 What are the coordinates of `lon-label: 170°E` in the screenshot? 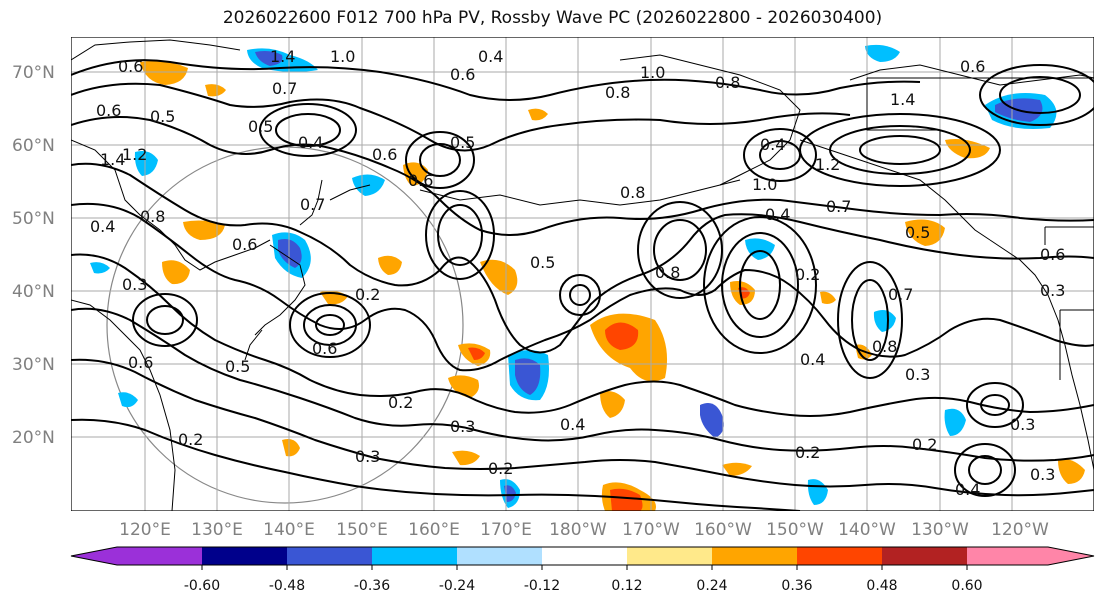 It's located at (506, 530).